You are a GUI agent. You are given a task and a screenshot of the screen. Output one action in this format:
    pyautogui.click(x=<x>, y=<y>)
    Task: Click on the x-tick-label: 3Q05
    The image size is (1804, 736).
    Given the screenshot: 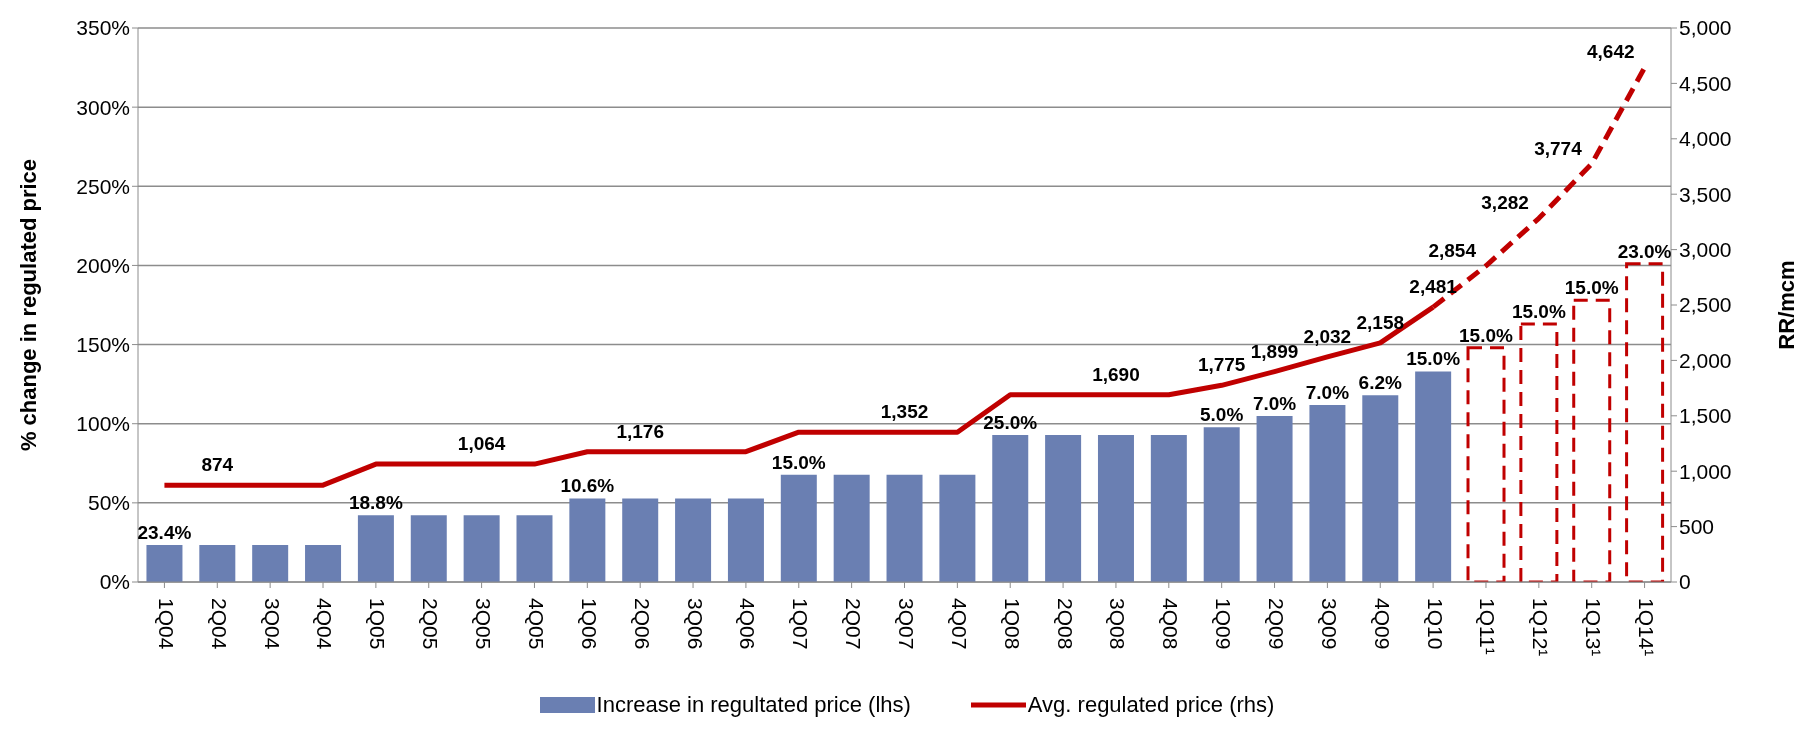 What is the action you would take?
    pyautogui.click(x=484, y=624)
    